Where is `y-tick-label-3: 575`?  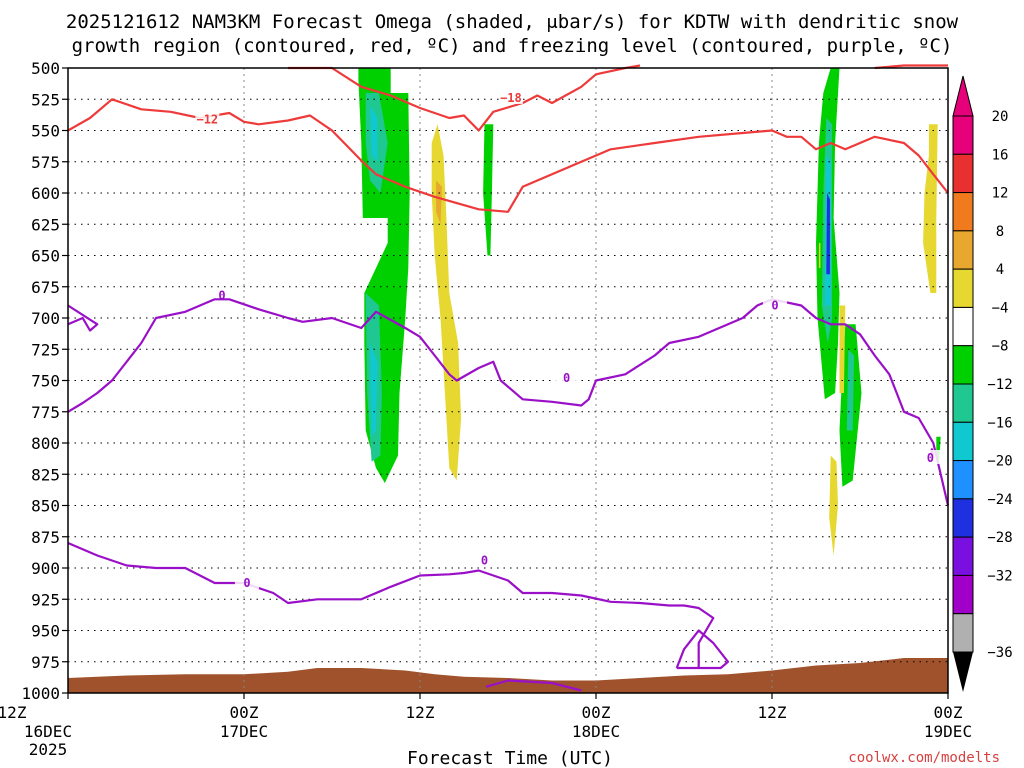
y-tick-label-3: 575 is located at coordinates (45, 162).